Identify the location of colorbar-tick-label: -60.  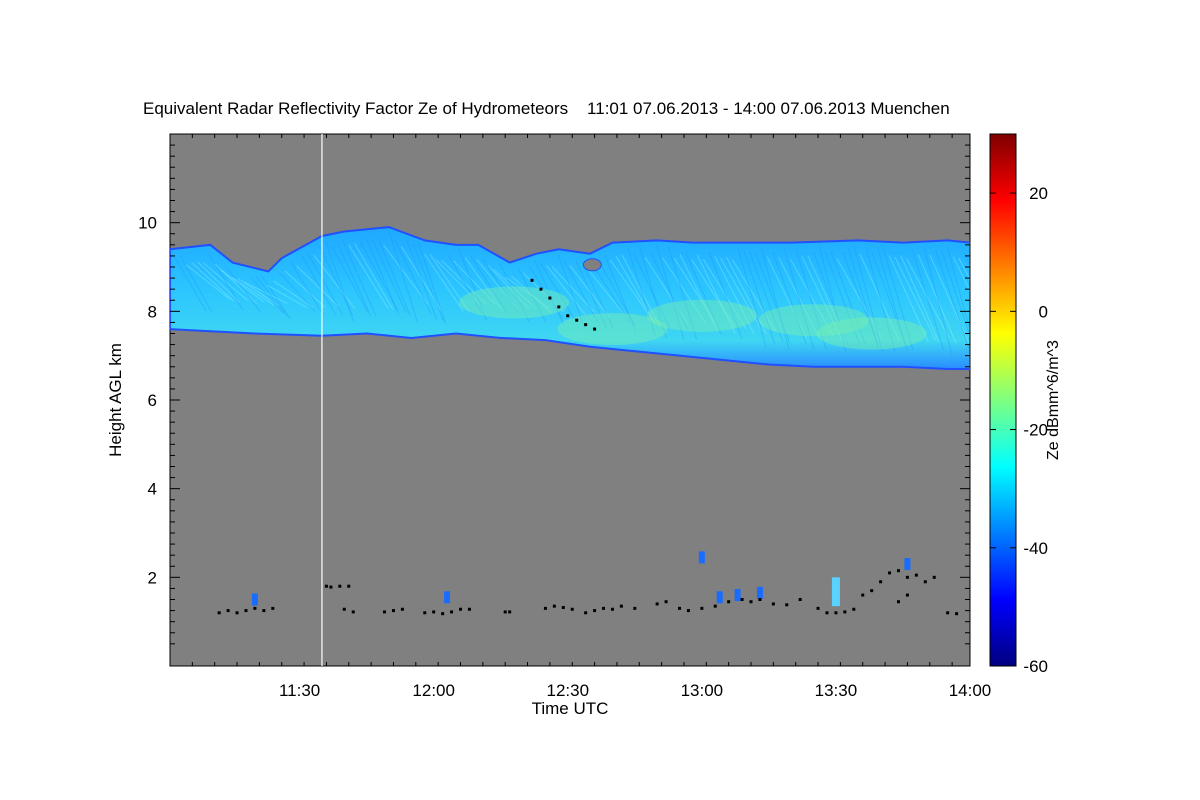
(1035, 666).